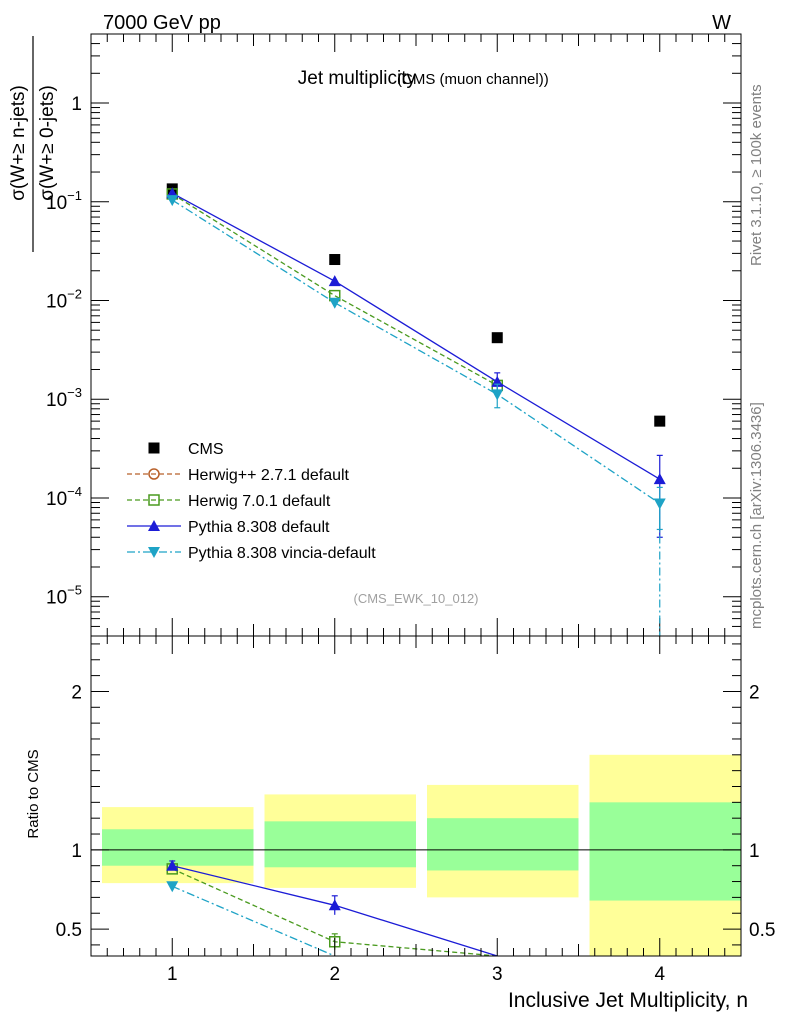 This screenshot has height=1024, width=786. Describe the element at coordinates (172, 974) in the screenshot. I see `x-tick-label: 1` at that location.